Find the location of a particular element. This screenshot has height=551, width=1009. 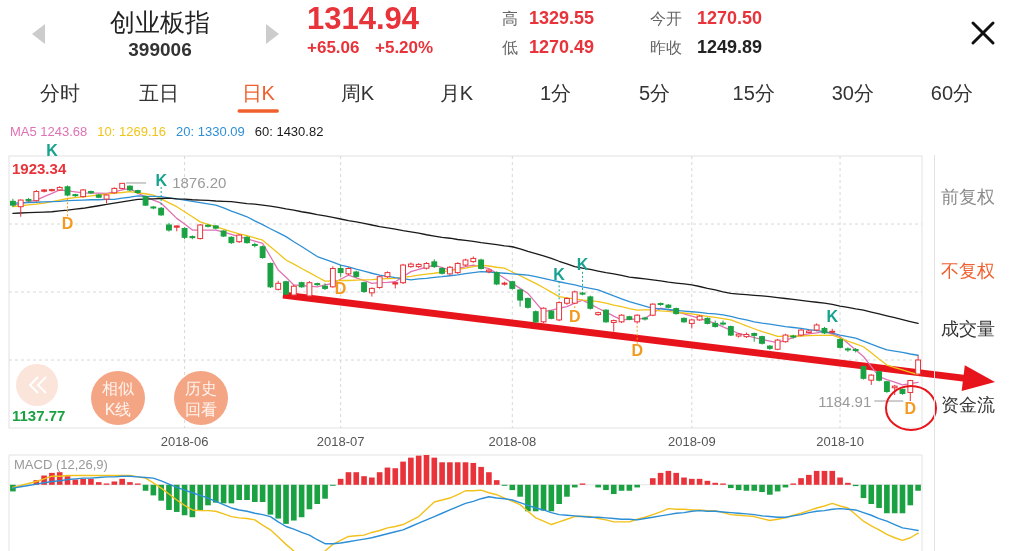

legend-label: 20: 1330.09 is located at coordinates (210, 131).